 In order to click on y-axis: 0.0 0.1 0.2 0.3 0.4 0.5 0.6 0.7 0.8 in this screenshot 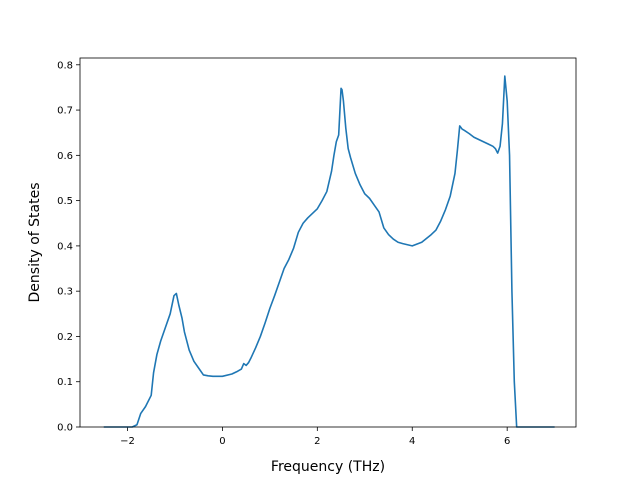, I will do `click(68, 247)`.